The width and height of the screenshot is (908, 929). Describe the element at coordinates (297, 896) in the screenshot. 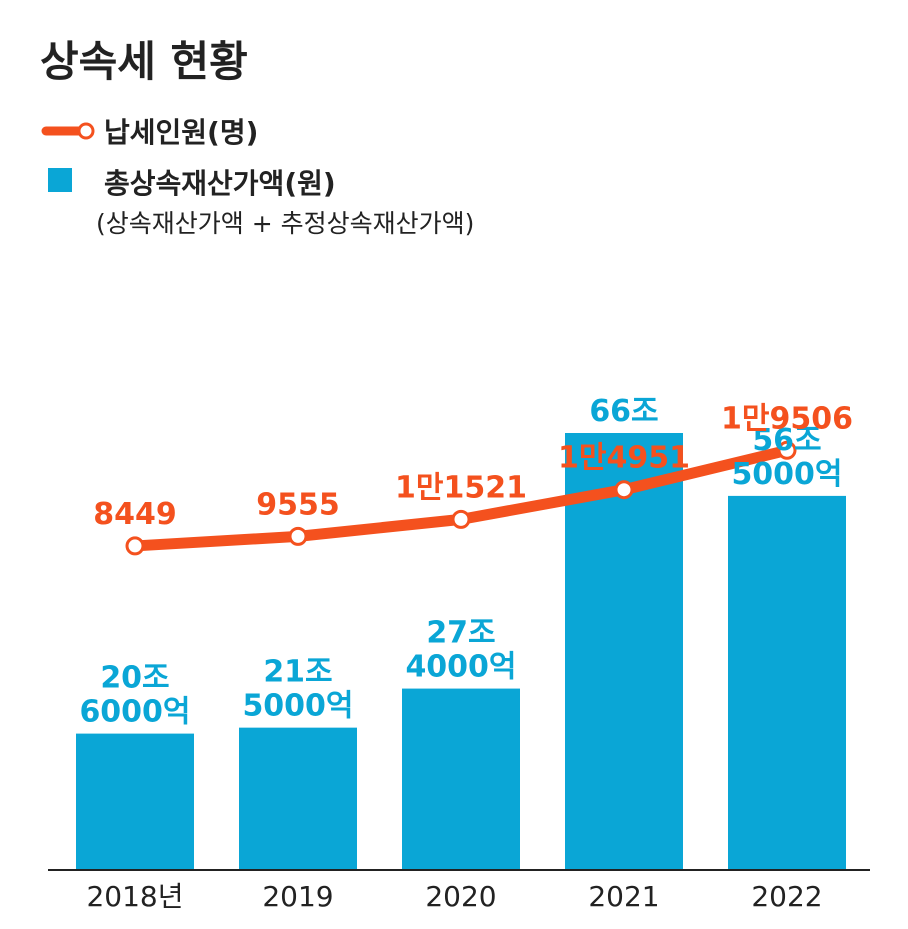

I see `x-tick-label: 2019` at that location.